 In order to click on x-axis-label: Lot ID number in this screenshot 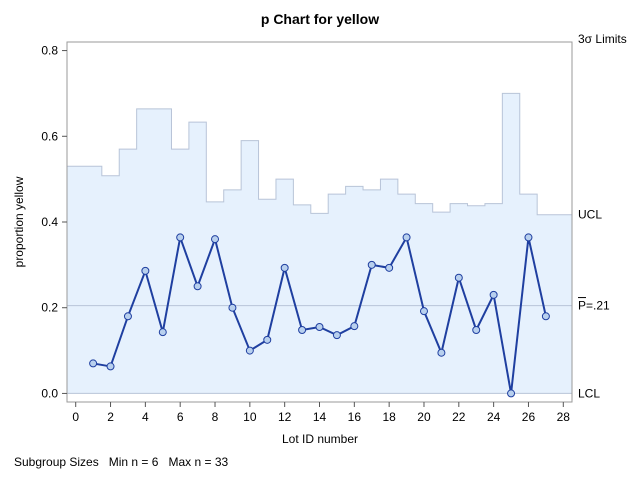, I will do `click(320, 439)`.